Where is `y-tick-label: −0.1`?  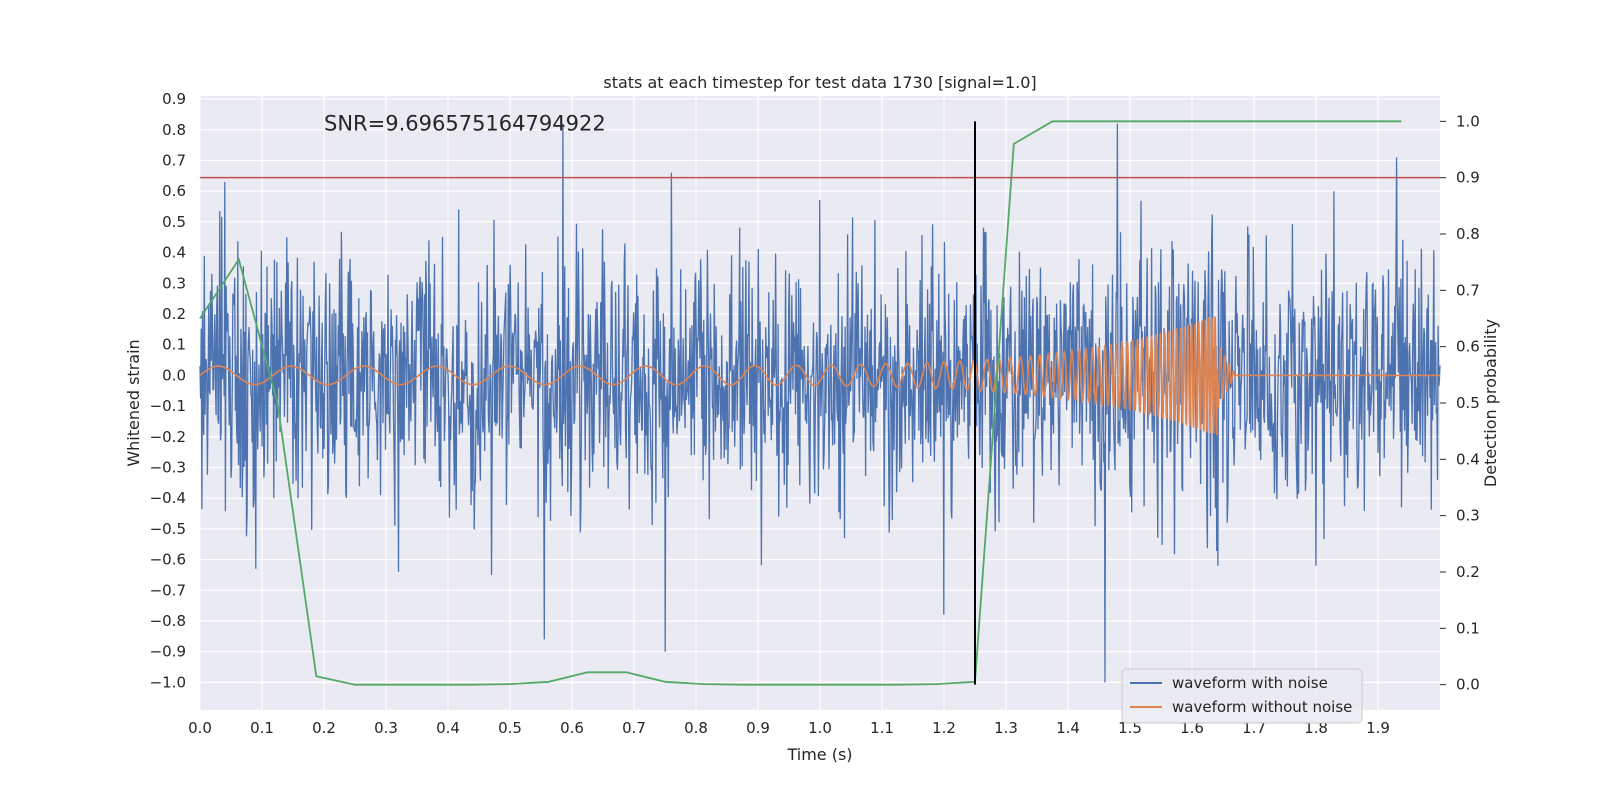 y-tick-label: −0.1 is located at coordinates (168, 406).